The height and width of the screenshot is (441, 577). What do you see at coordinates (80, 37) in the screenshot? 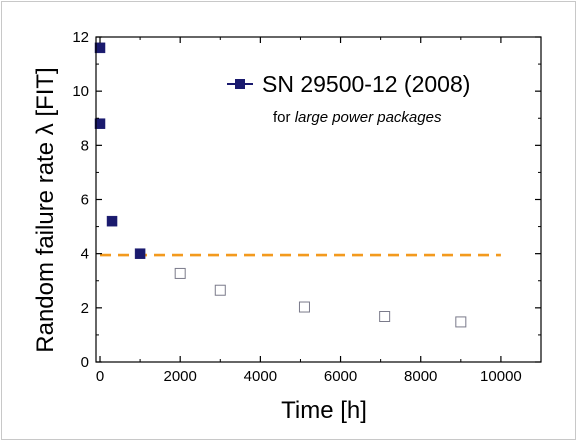
I see `y-tick-label: 12` at bounding box center [80, 37].